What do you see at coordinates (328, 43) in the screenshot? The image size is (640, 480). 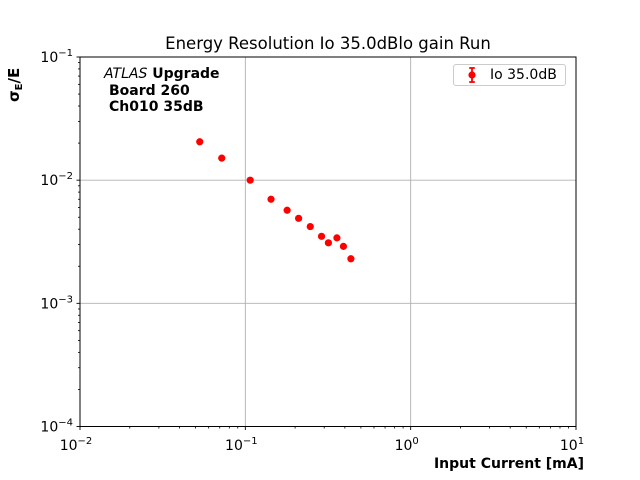 I see `chart-title: Energy Resolution Io 35.0dBlo gain Run` at bounding box center [328, 43].